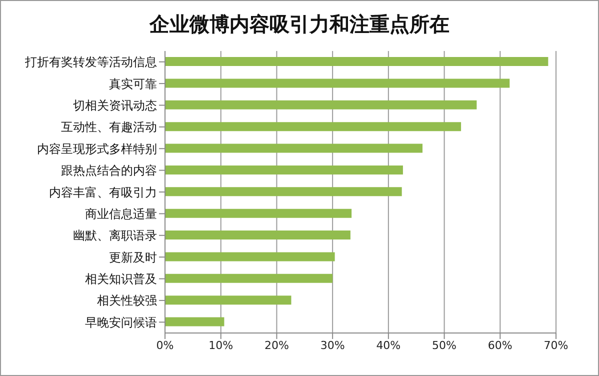  Describe the element at coordinates (133, 257) in the screenshot. I see `y-tick-label: 更新及时` at that location.